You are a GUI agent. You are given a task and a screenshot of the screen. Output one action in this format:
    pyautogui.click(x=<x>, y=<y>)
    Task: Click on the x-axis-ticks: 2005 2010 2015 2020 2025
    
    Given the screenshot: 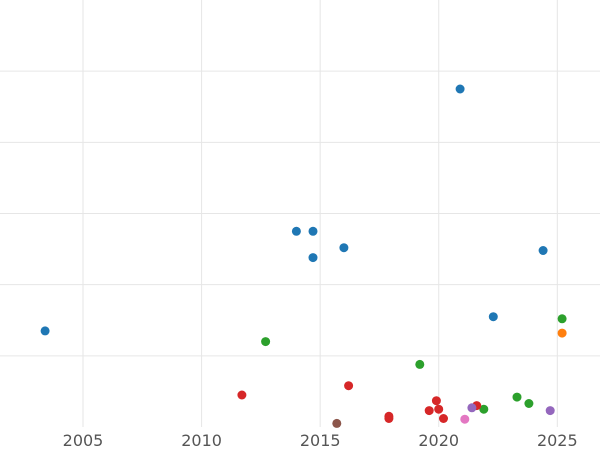 What is the action you would take?
    pyautogui.click(x=320, y=440)
    